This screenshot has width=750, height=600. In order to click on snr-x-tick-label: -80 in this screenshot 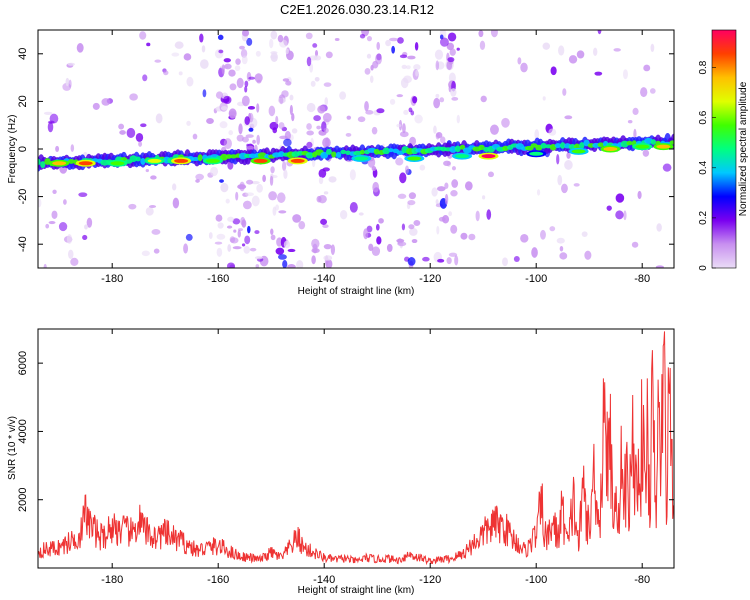, I will do `click(642, 580)`.